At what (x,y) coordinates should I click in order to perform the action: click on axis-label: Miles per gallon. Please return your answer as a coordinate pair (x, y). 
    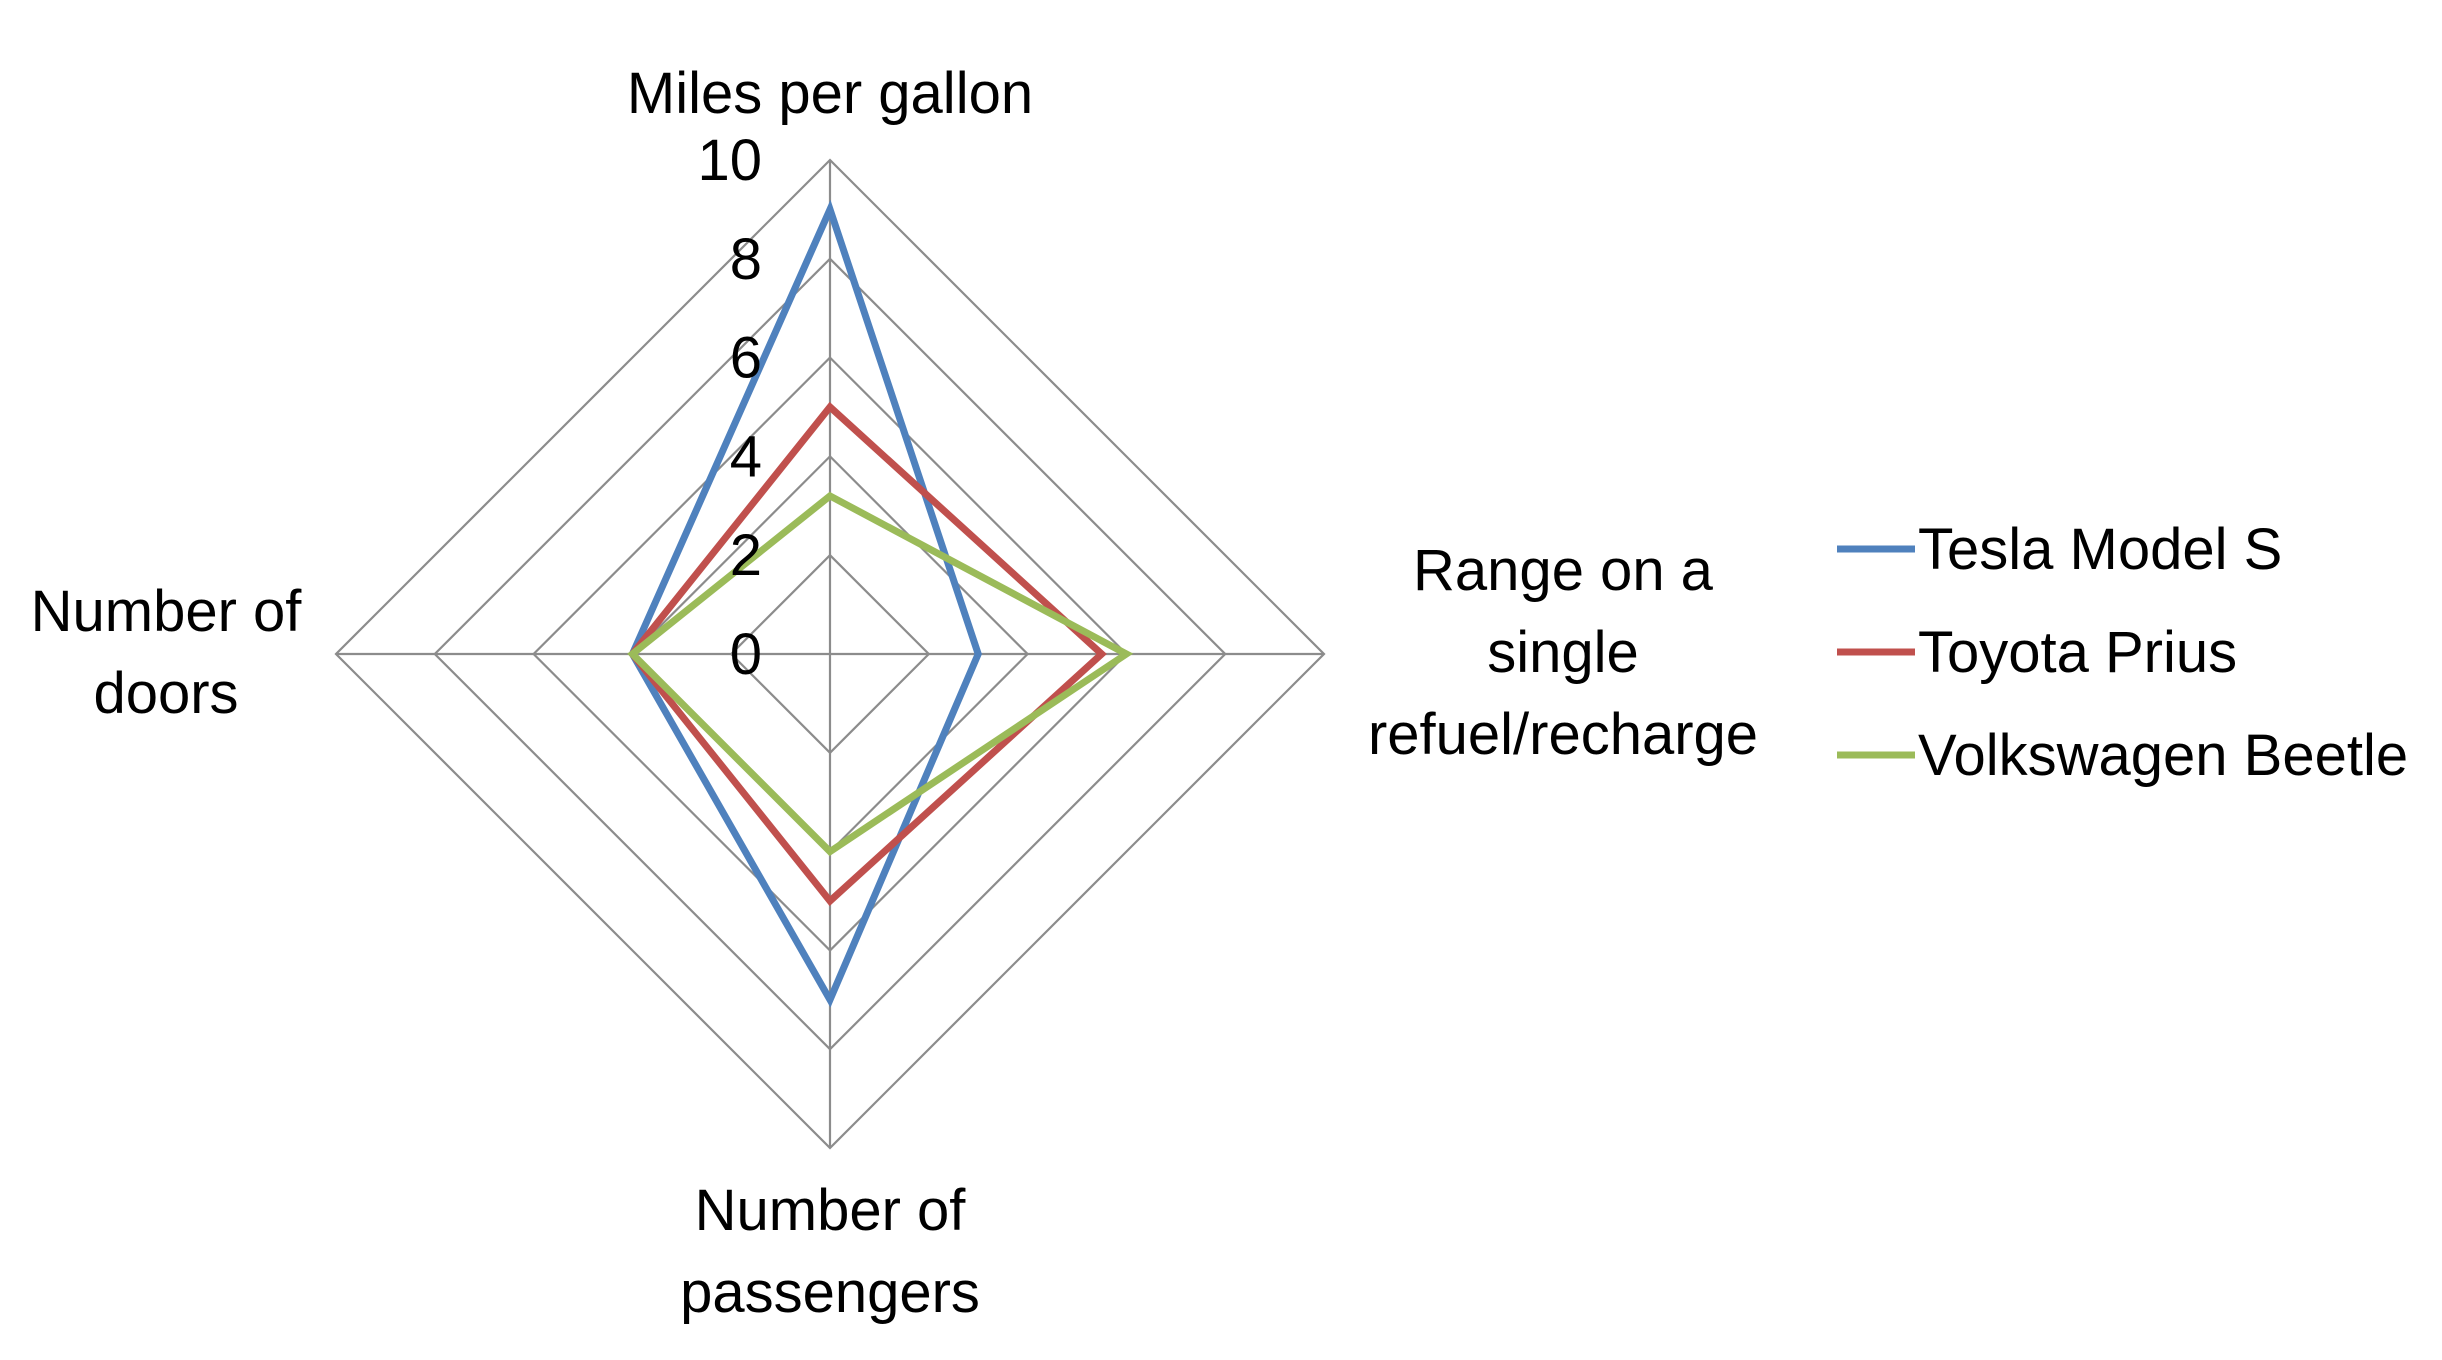
    Looking at the image, I should click on (830, 93).